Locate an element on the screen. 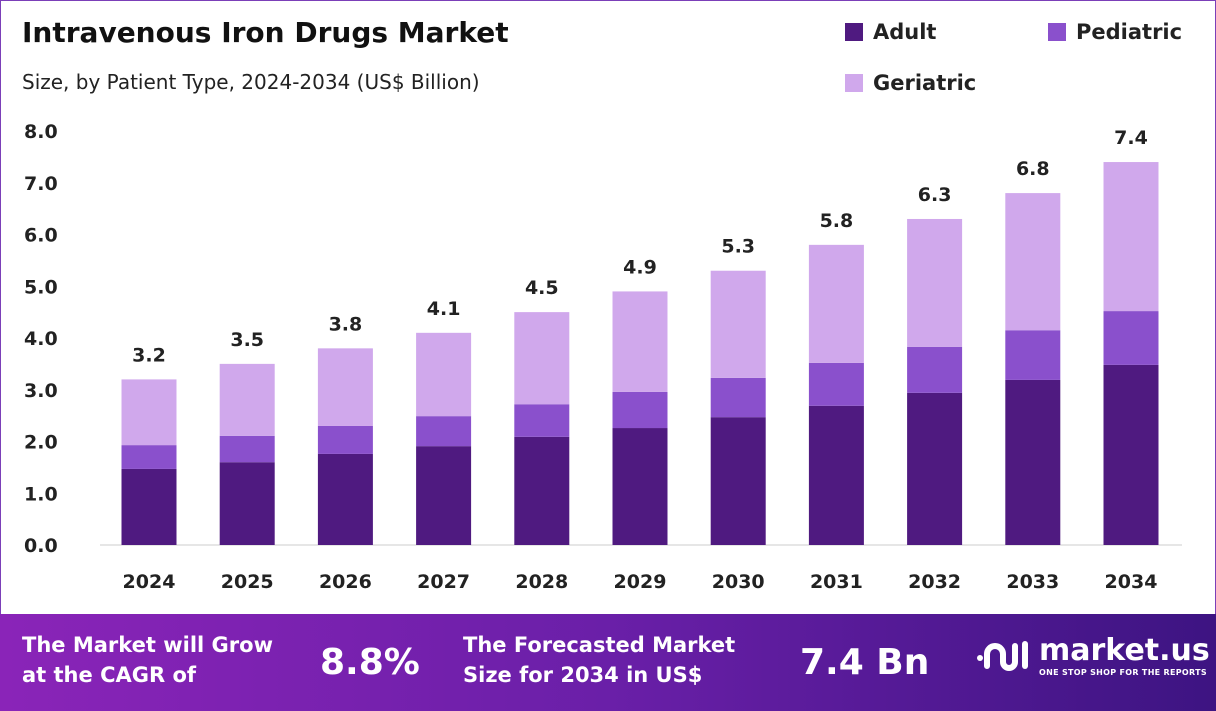 The image size is (1216, 711). legend-item-pediatric: Pediatric is located at coordinates (1115, 32).